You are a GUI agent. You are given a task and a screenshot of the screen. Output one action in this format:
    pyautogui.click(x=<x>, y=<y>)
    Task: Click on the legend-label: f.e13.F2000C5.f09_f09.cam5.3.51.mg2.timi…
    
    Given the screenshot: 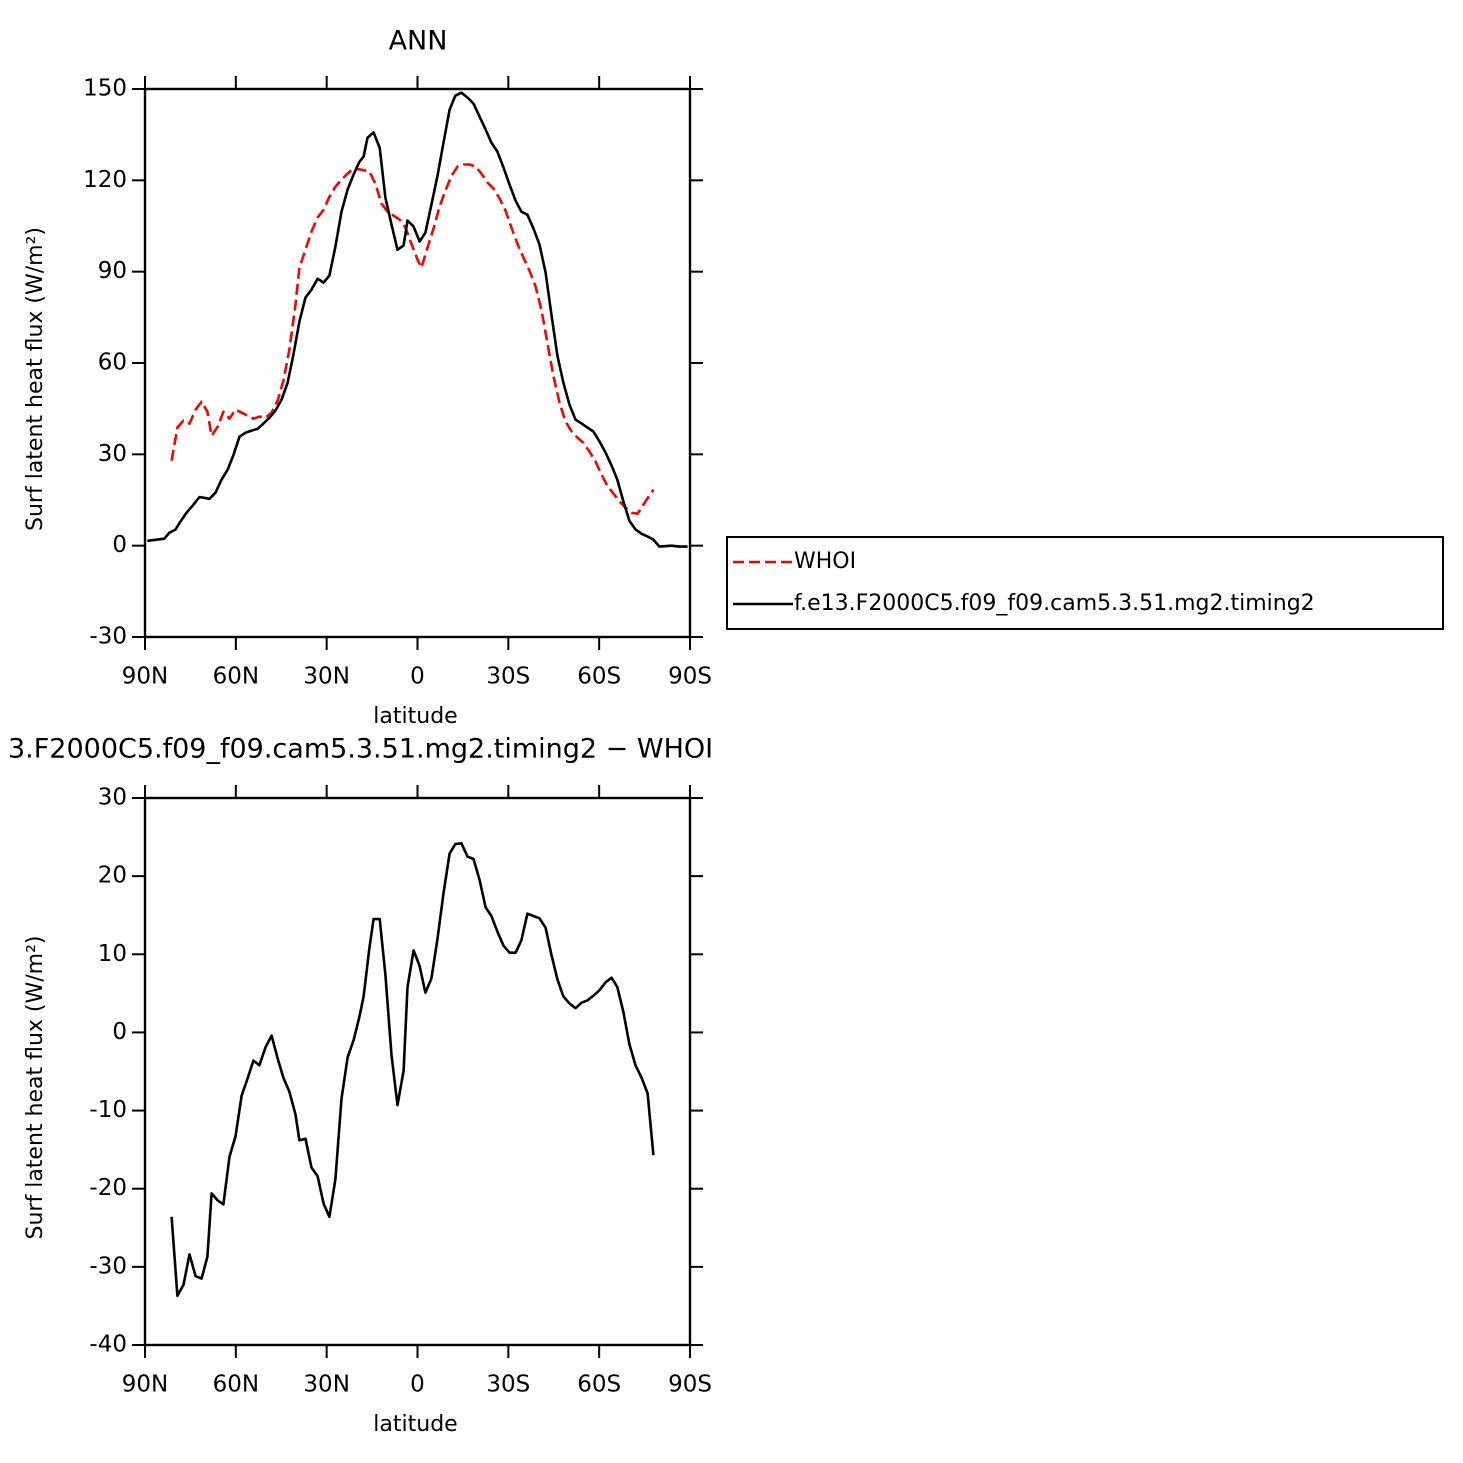 What is the action you would take?
    pyautogui.click(x=1054, y=603)
    